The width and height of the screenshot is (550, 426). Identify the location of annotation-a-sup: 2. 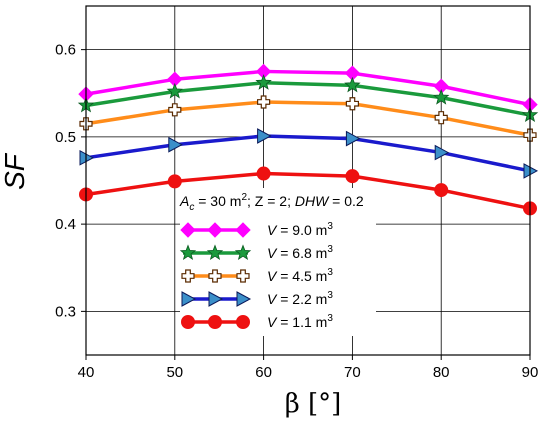
(244, 197).